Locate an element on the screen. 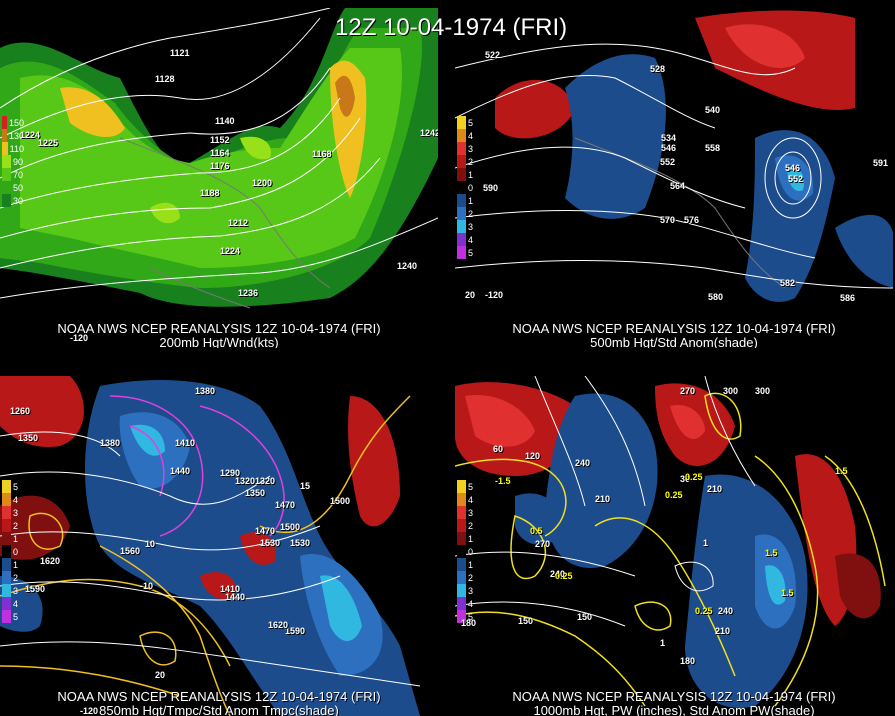 This screenshot has width=895, height=716. contour-label: 1380 is located at coordinates (110, 443).